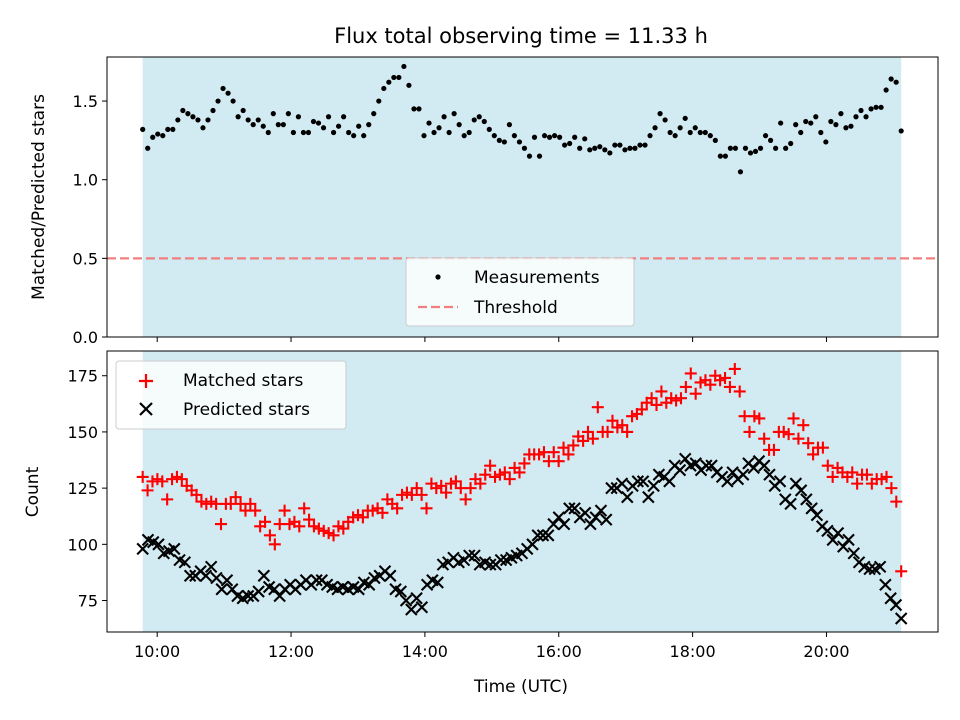 This screenshot has height=720, width=960. I want to click on x-tick-label: 20:00, so click(826, 651).